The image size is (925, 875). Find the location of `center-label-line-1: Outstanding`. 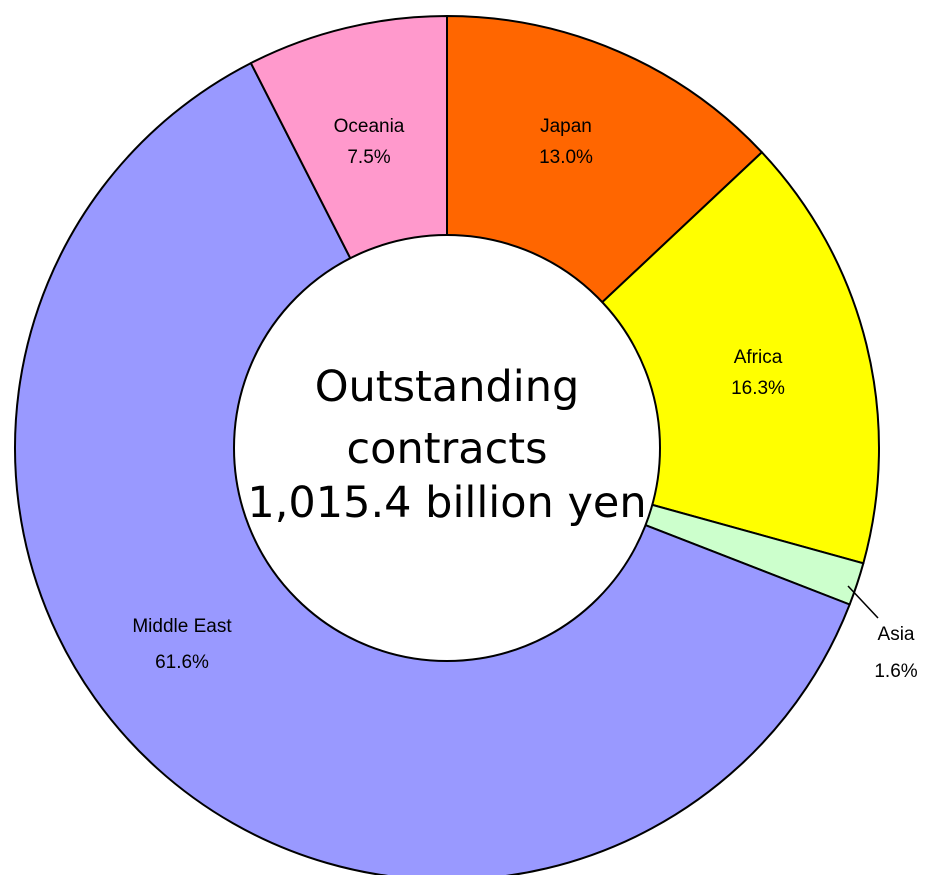

center-label-line-1: Outstanding is located at coordinates (447, 387).